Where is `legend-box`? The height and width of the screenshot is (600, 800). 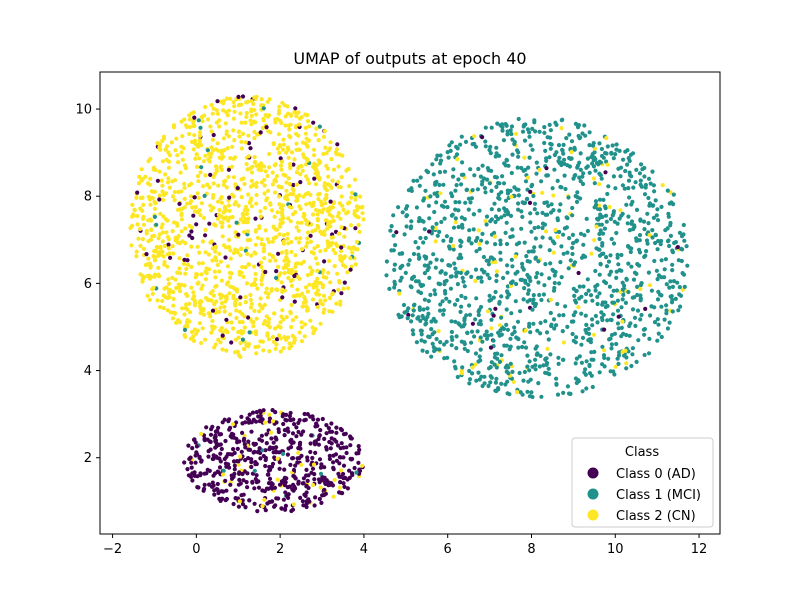 legend-box is located at coordinates (642, 482).